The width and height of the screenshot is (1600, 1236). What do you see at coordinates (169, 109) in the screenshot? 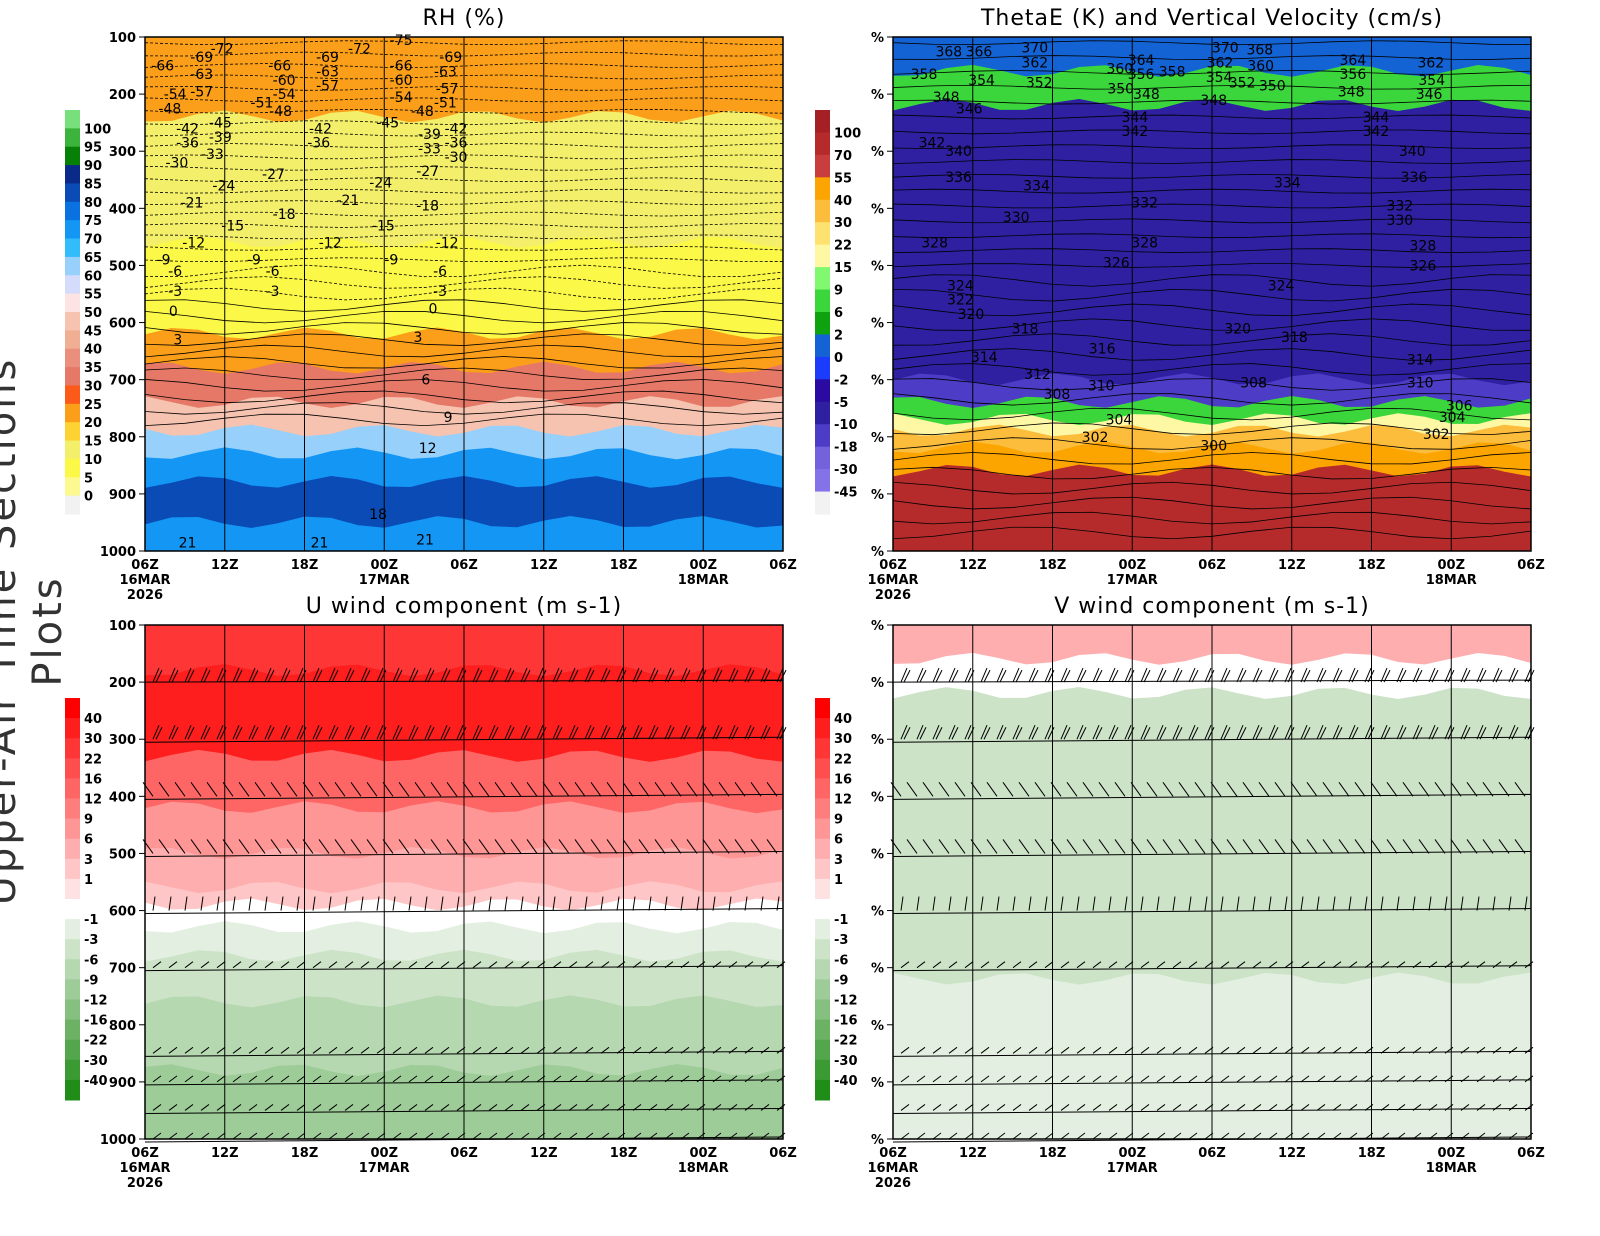
I see `contour-label: -48` at bounding box center [169, 109].